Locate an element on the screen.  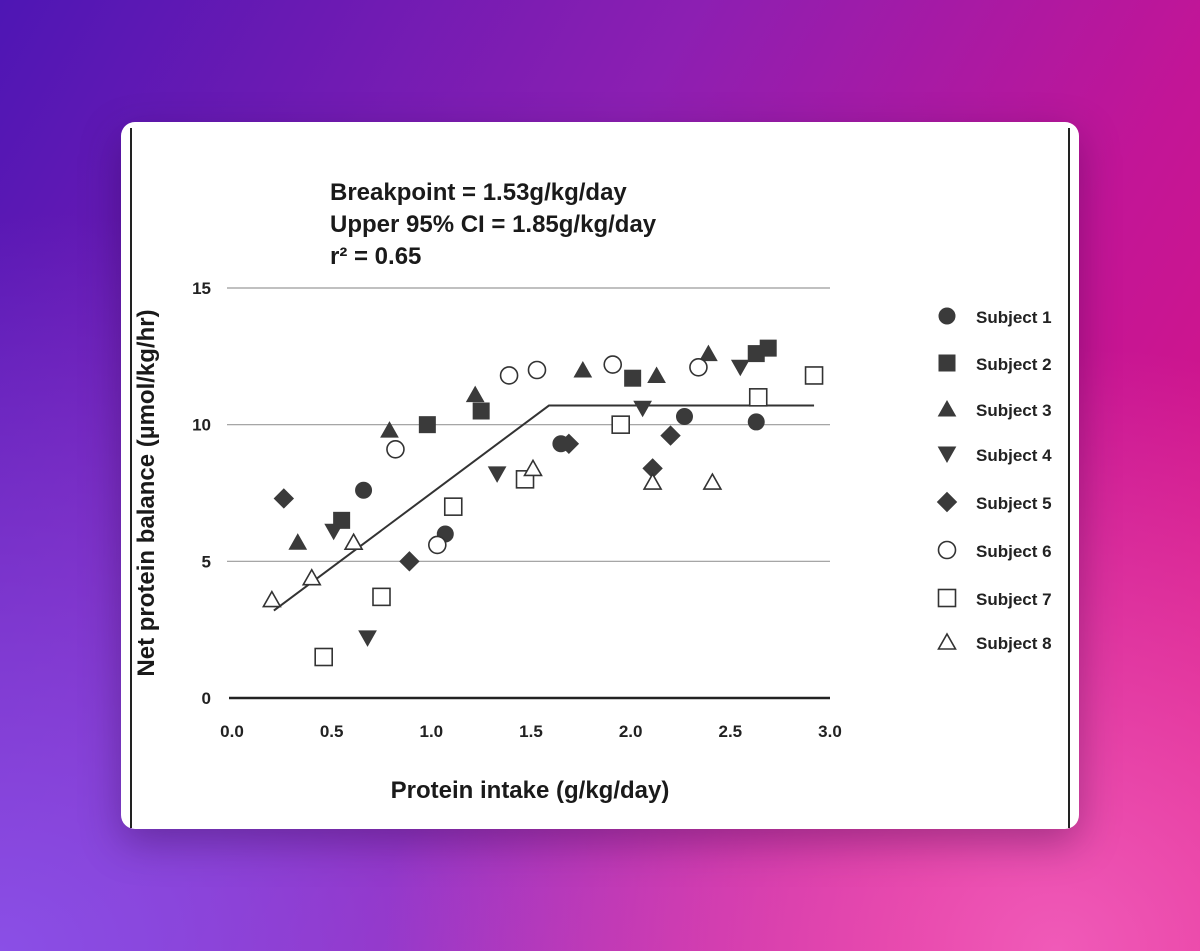
legend-label-subject-7: Subject 7 is located at coordinates (1014, 599).